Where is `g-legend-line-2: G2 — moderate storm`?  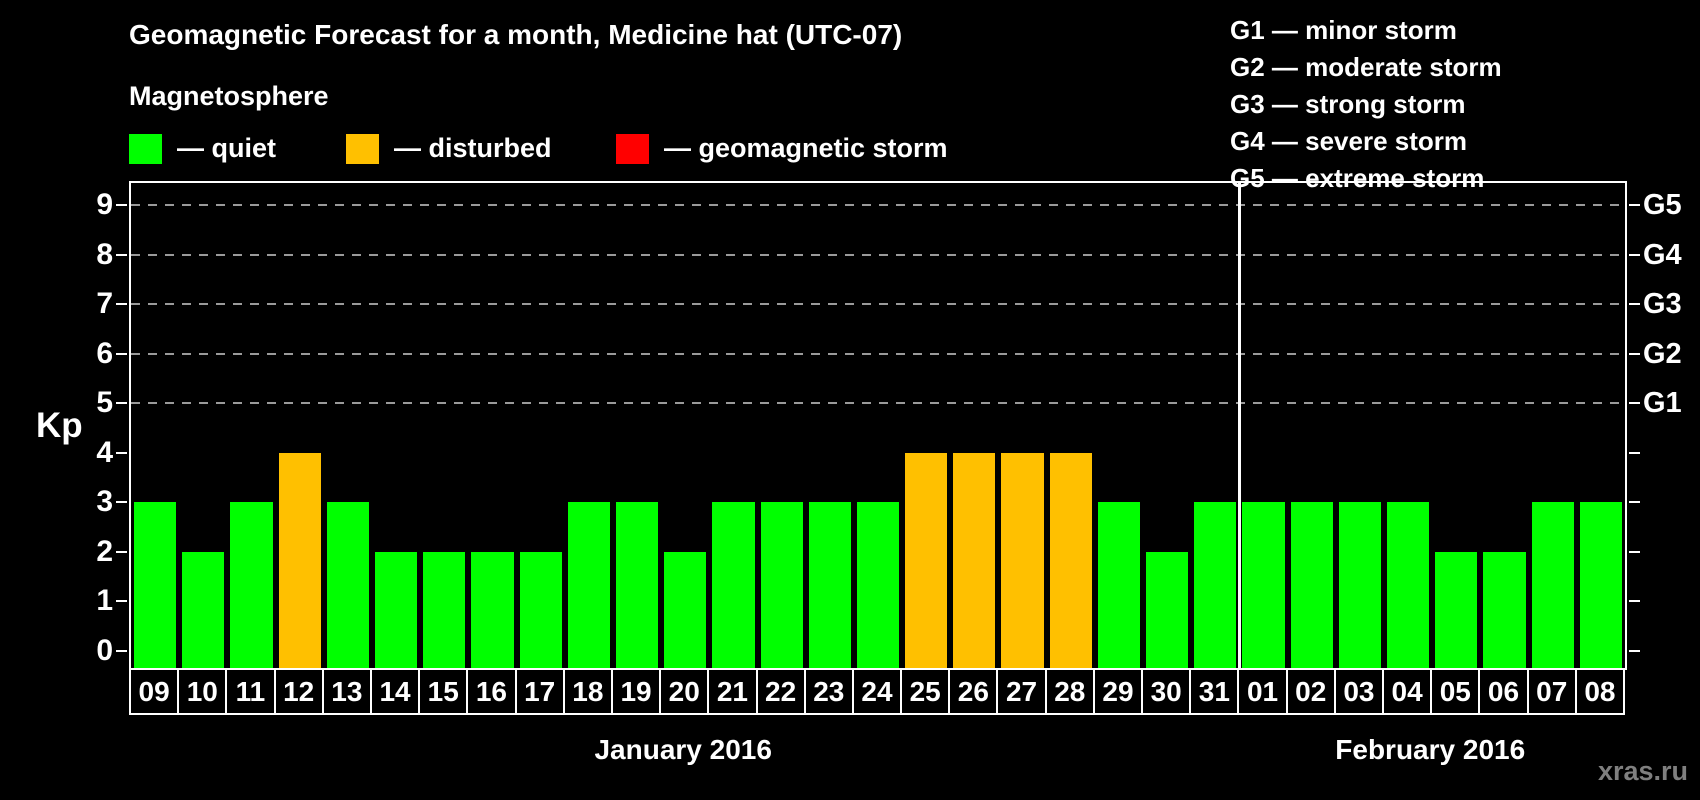
g-legend-line-2: G2 — moderate storm is located at coordinates (1366, 67).